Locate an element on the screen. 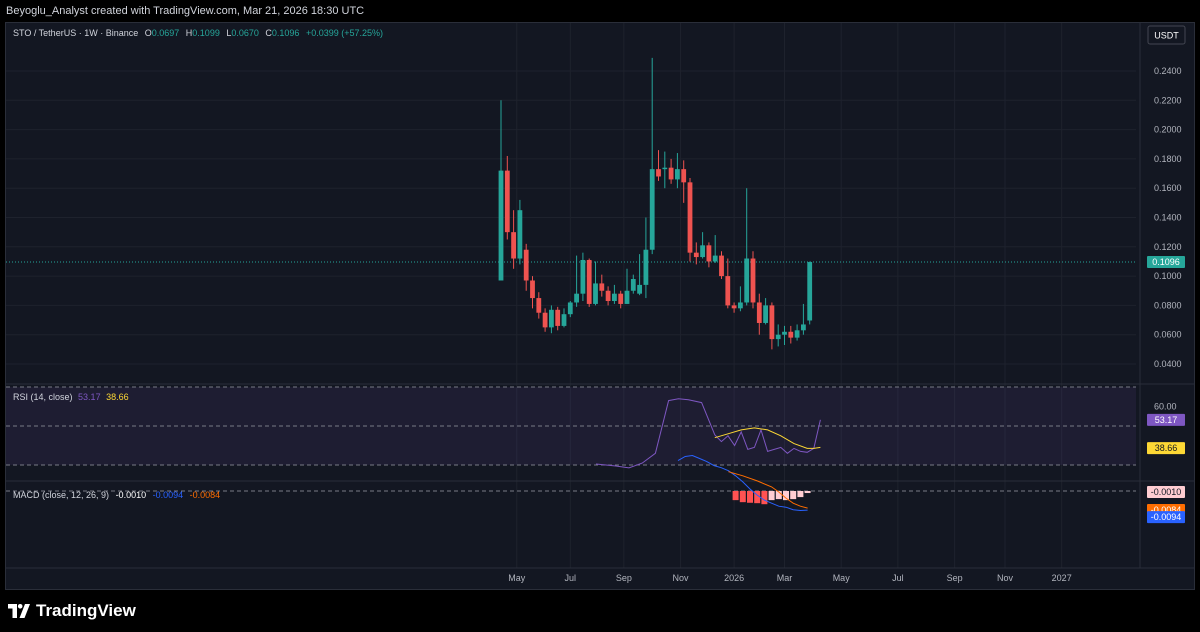 The width and height of the screenshot is (1200, 632). rsi-lines is located at coordinates (708, 433).